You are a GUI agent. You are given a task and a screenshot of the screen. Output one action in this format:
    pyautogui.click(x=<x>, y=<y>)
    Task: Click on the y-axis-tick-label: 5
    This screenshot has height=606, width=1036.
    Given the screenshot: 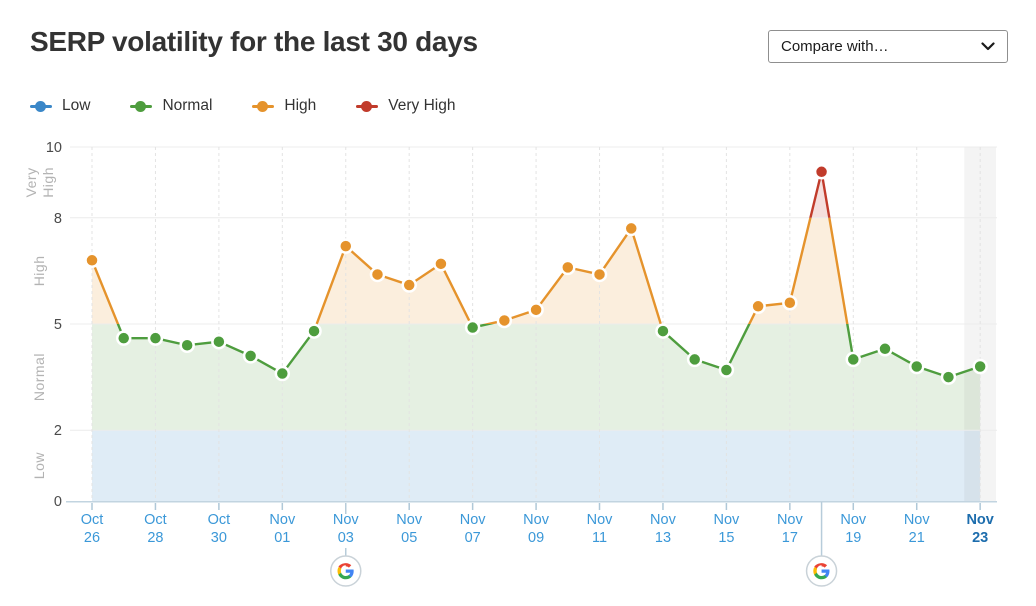 What is the action you would take?
    pyautogui.click(x=58, y=325)
    